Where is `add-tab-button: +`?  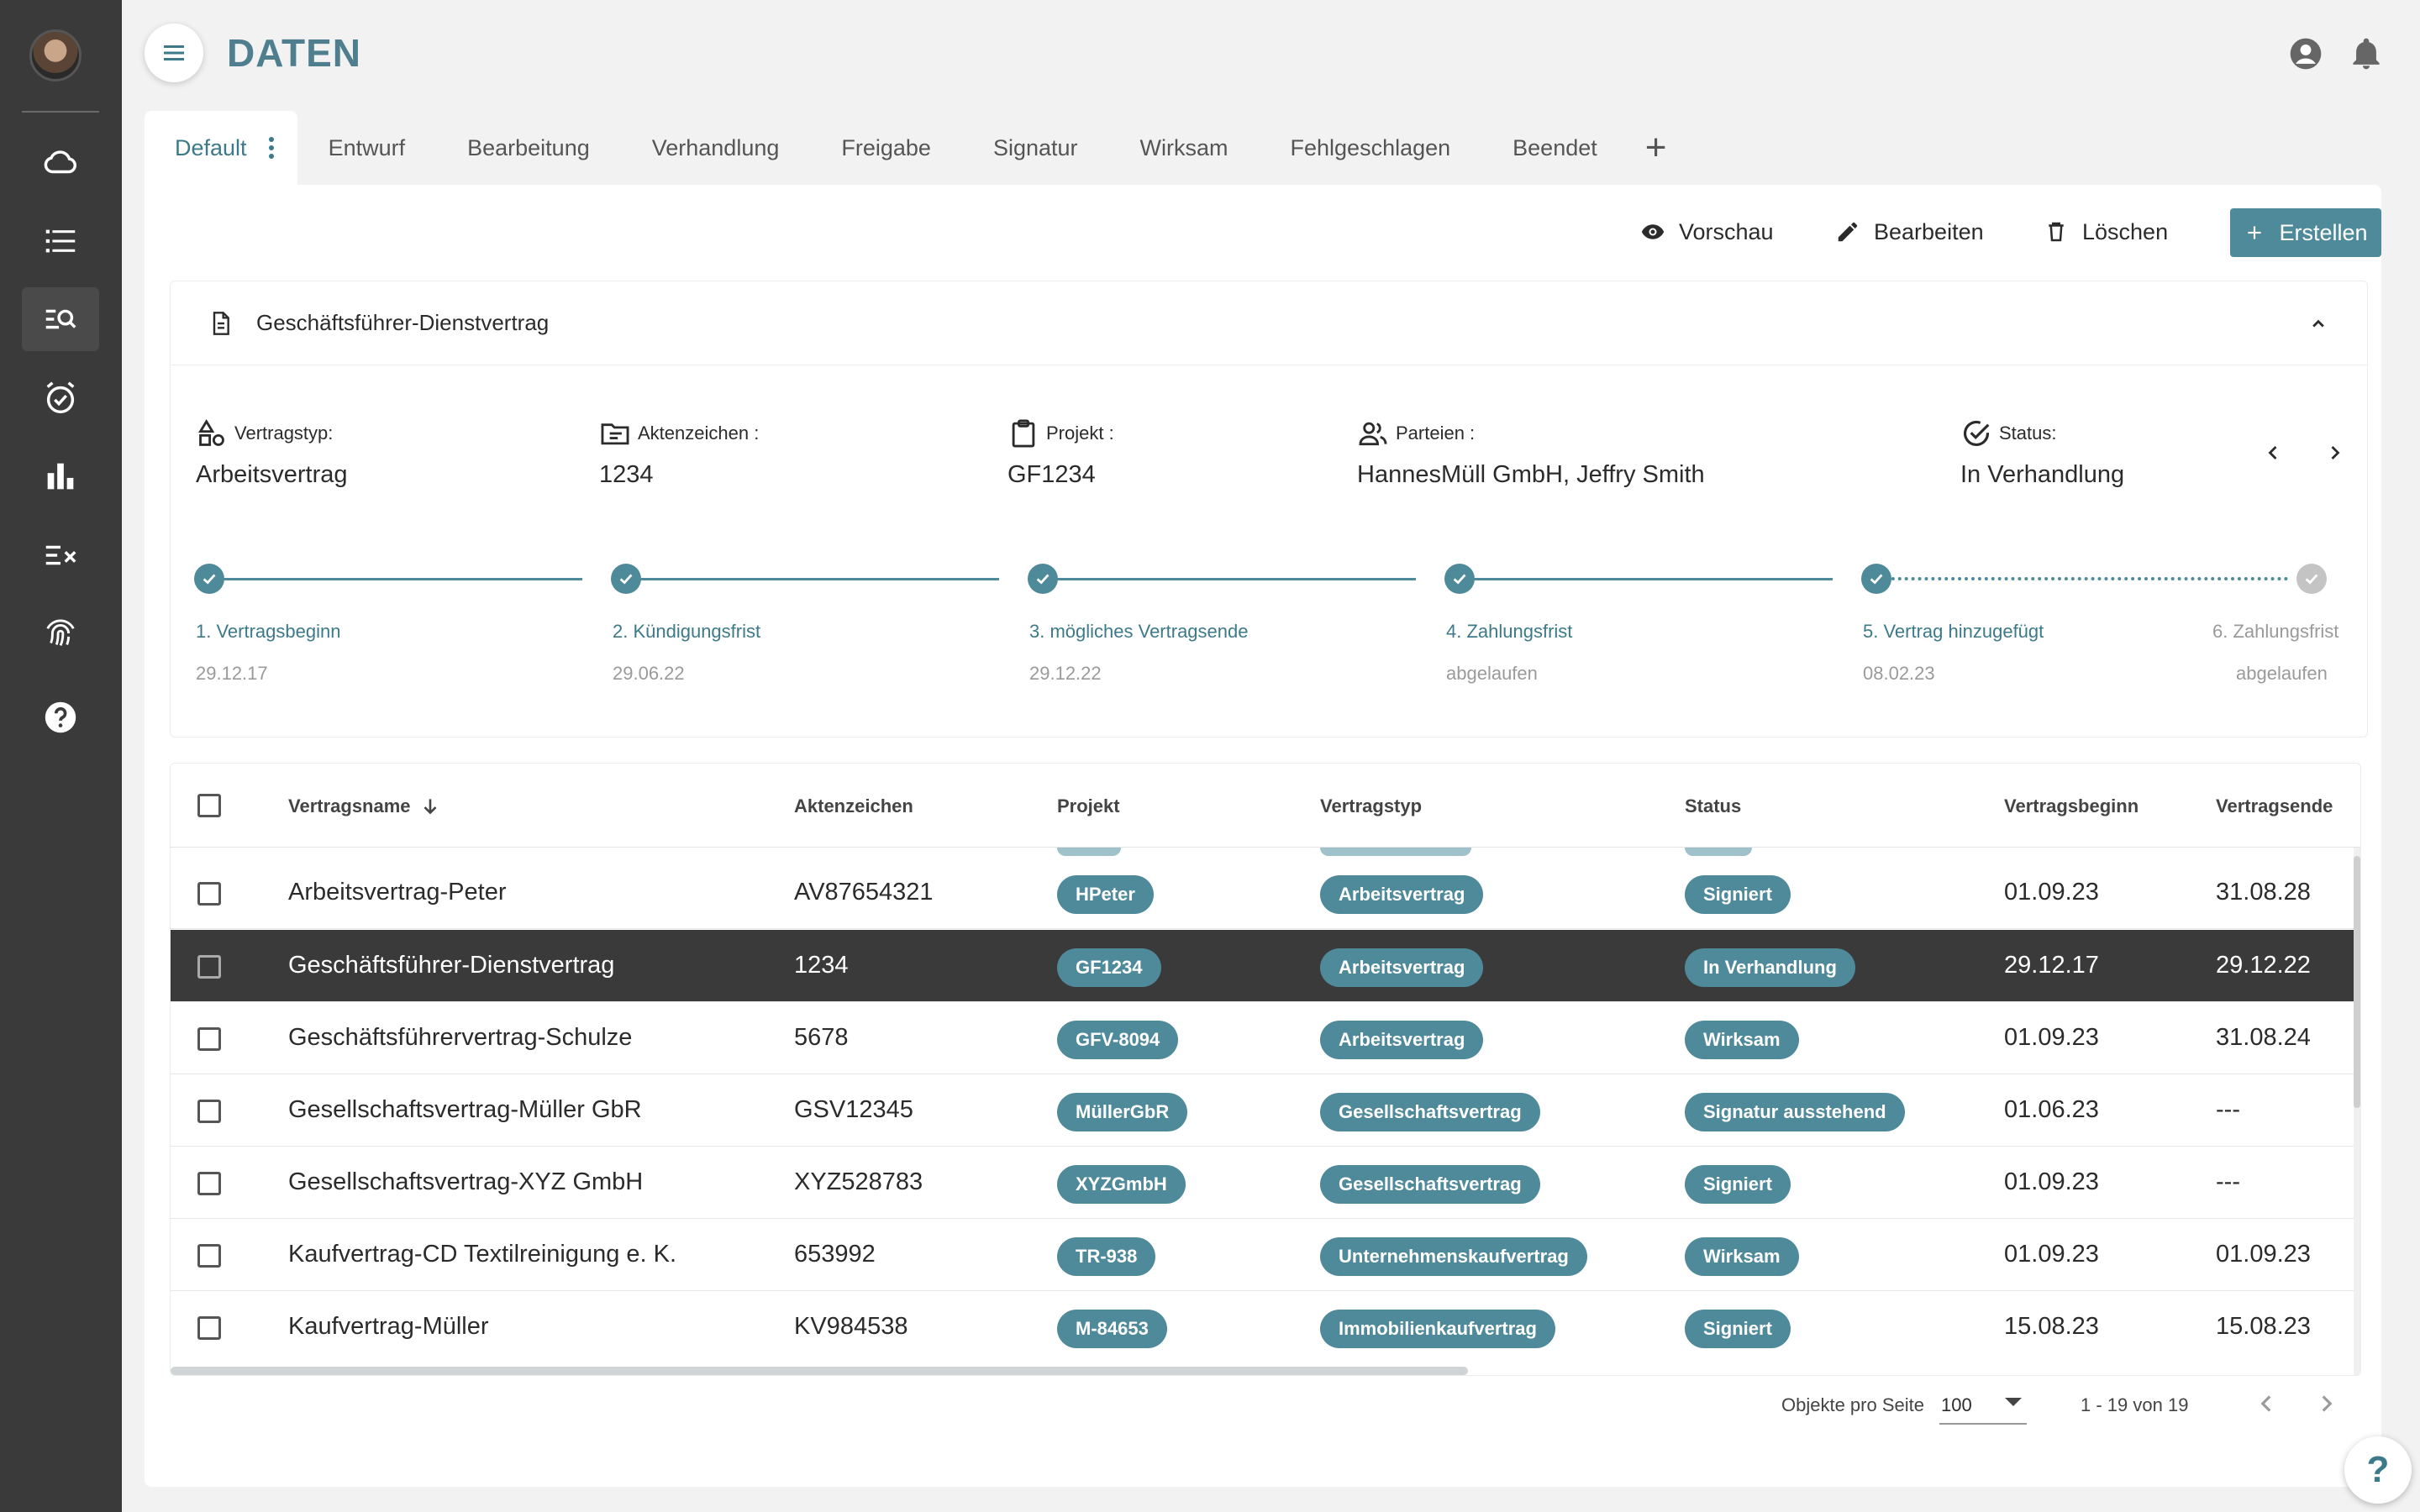
add-tab-button: + is located at coordinates (1655, 147).